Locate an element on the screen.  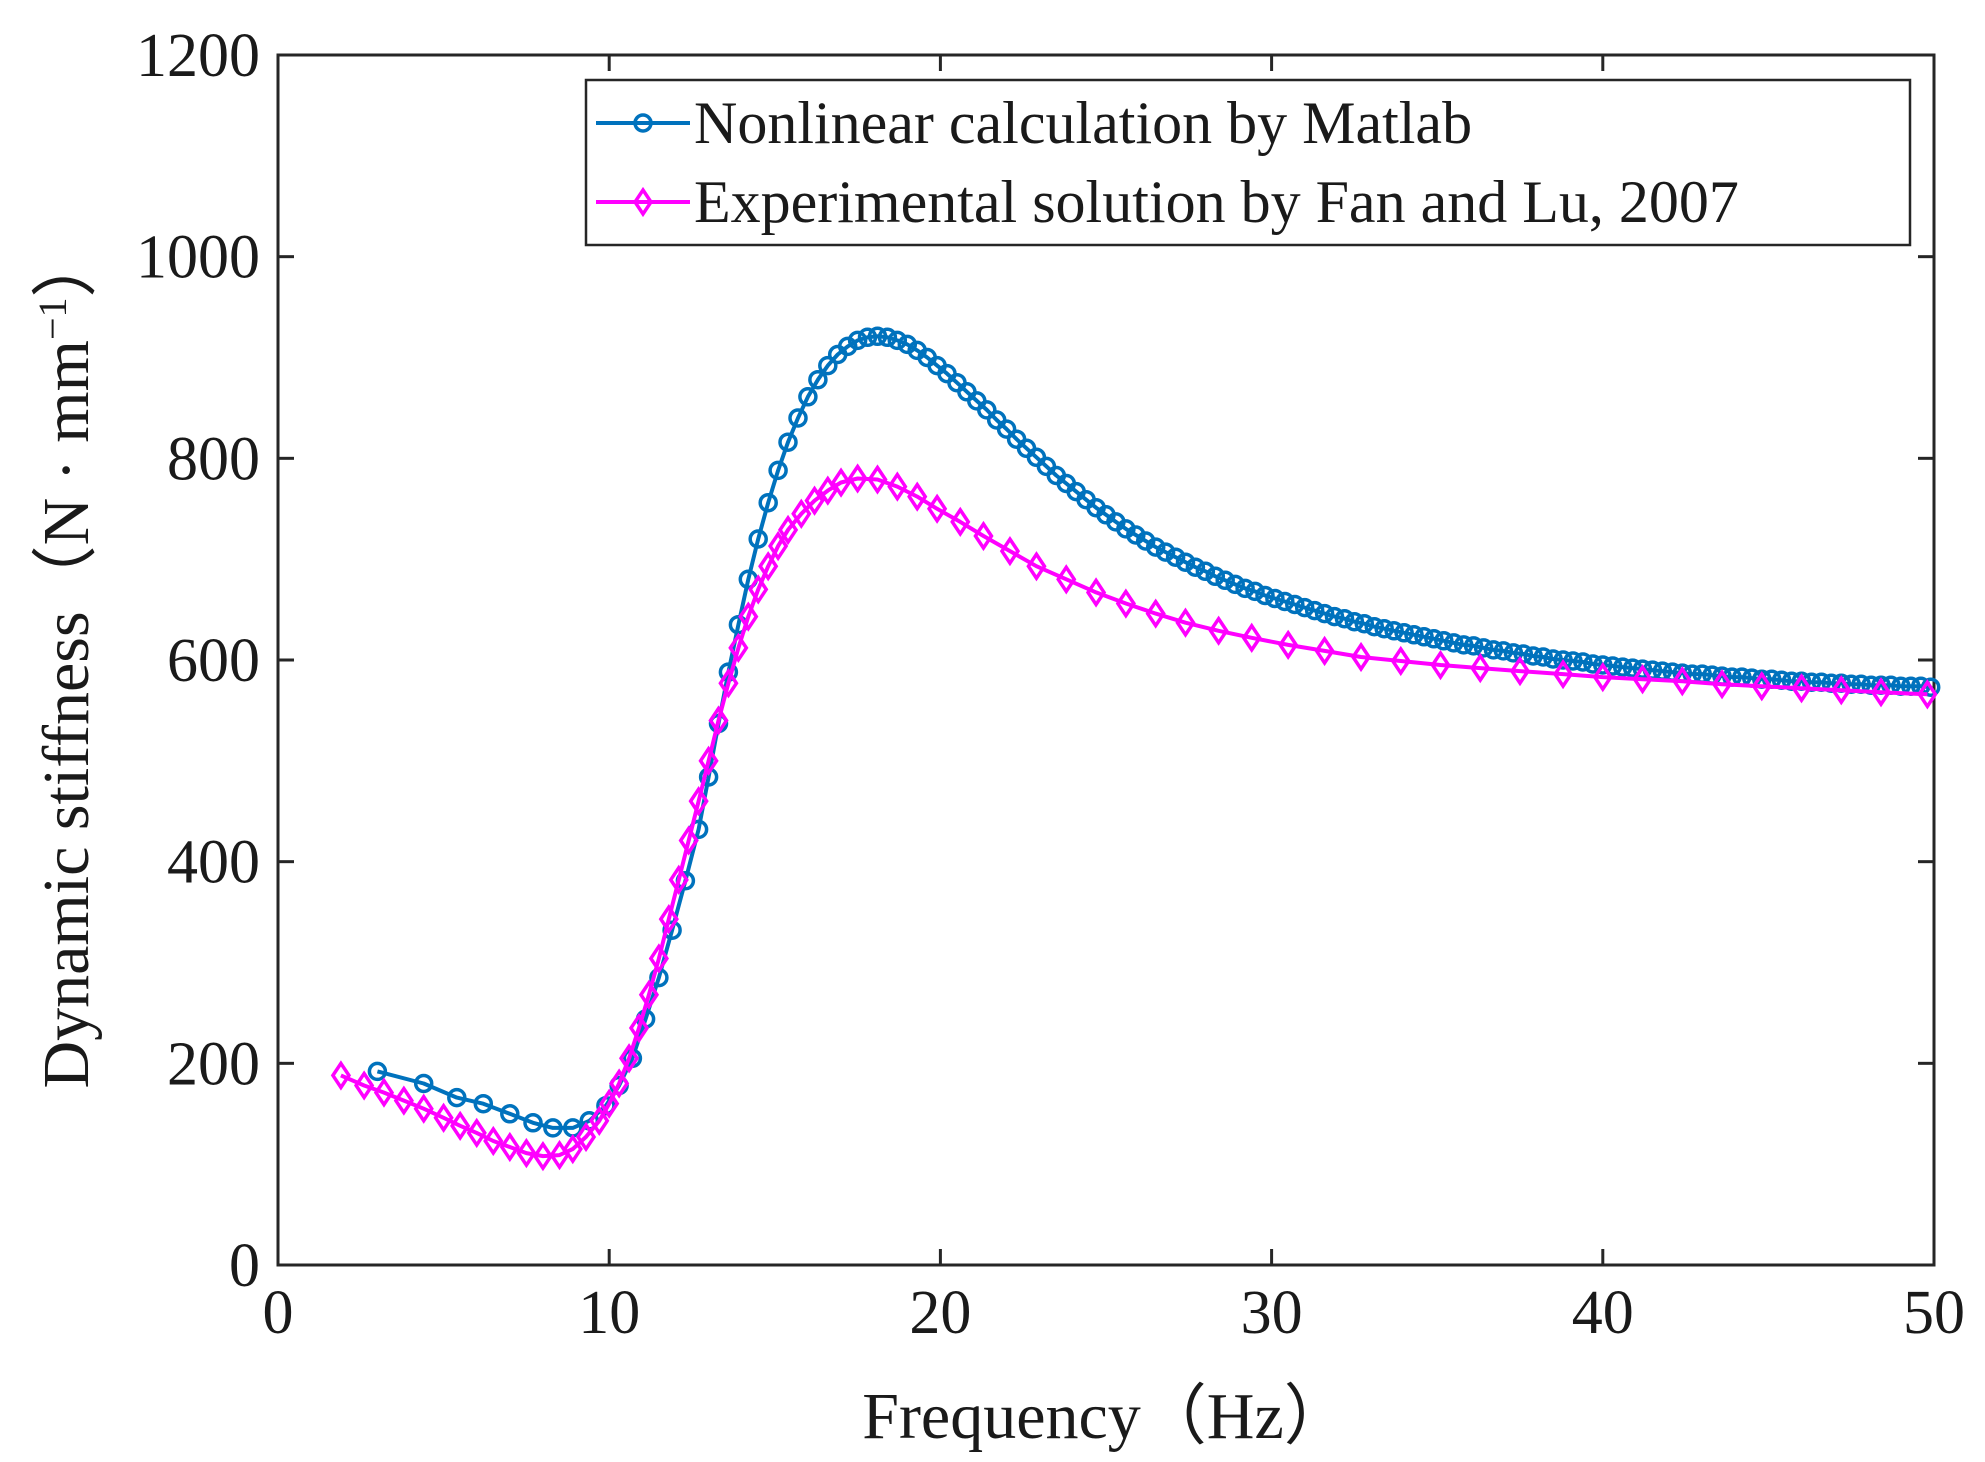
y-tick-label: 0 is located at coordinates (244, 1266).